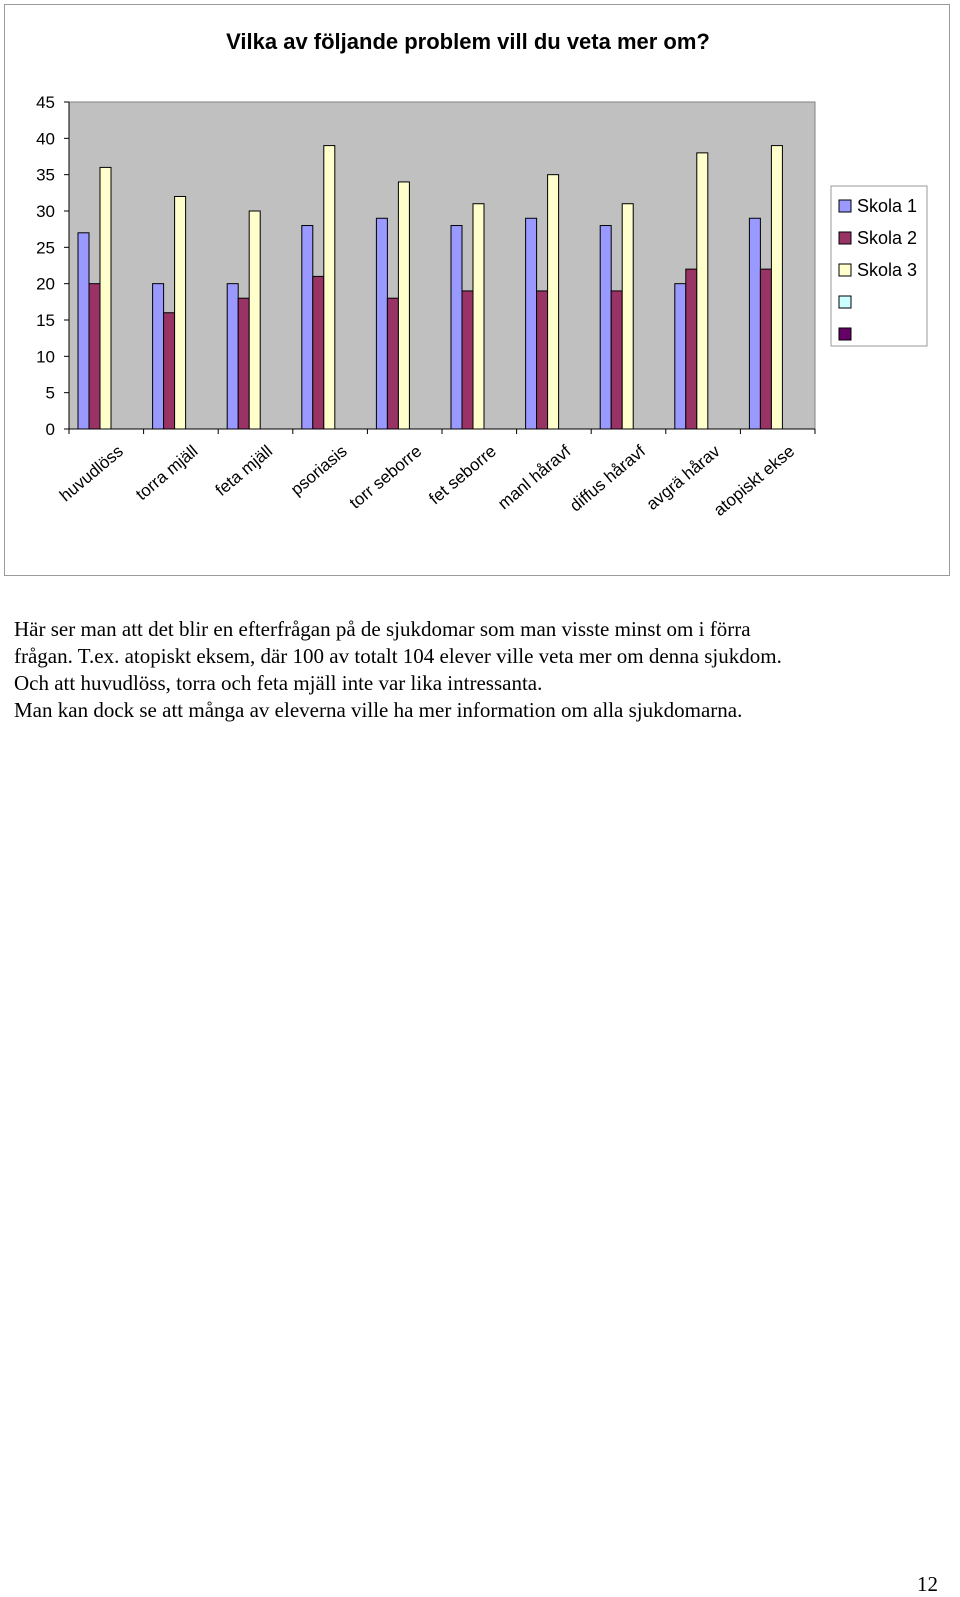 Image resolution: width=960 pixels, height=1597 pixels. What do you see at coordinates (166, 473) in the screenshot?
I see `category-label: torra mjäll` at bounding box center [166, 473].